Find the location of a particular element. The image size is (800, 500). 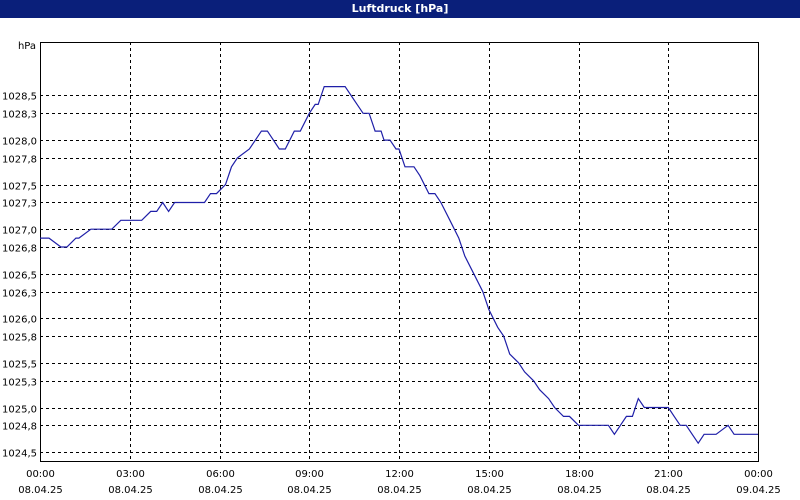

y-tick-label: 1027,3 is located at coordinates (19, 204).